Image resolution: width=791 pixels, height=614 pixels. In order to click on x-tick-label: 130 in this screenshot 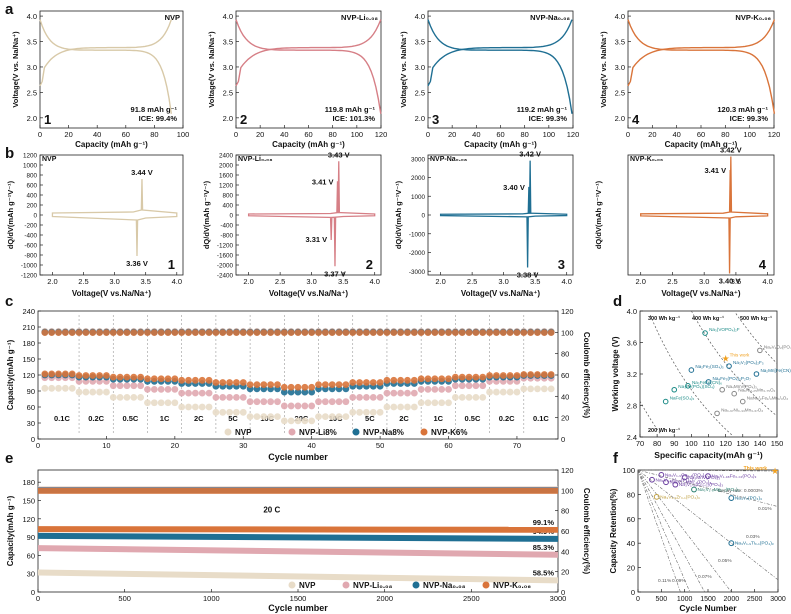, I will do `click(742, 443)`.